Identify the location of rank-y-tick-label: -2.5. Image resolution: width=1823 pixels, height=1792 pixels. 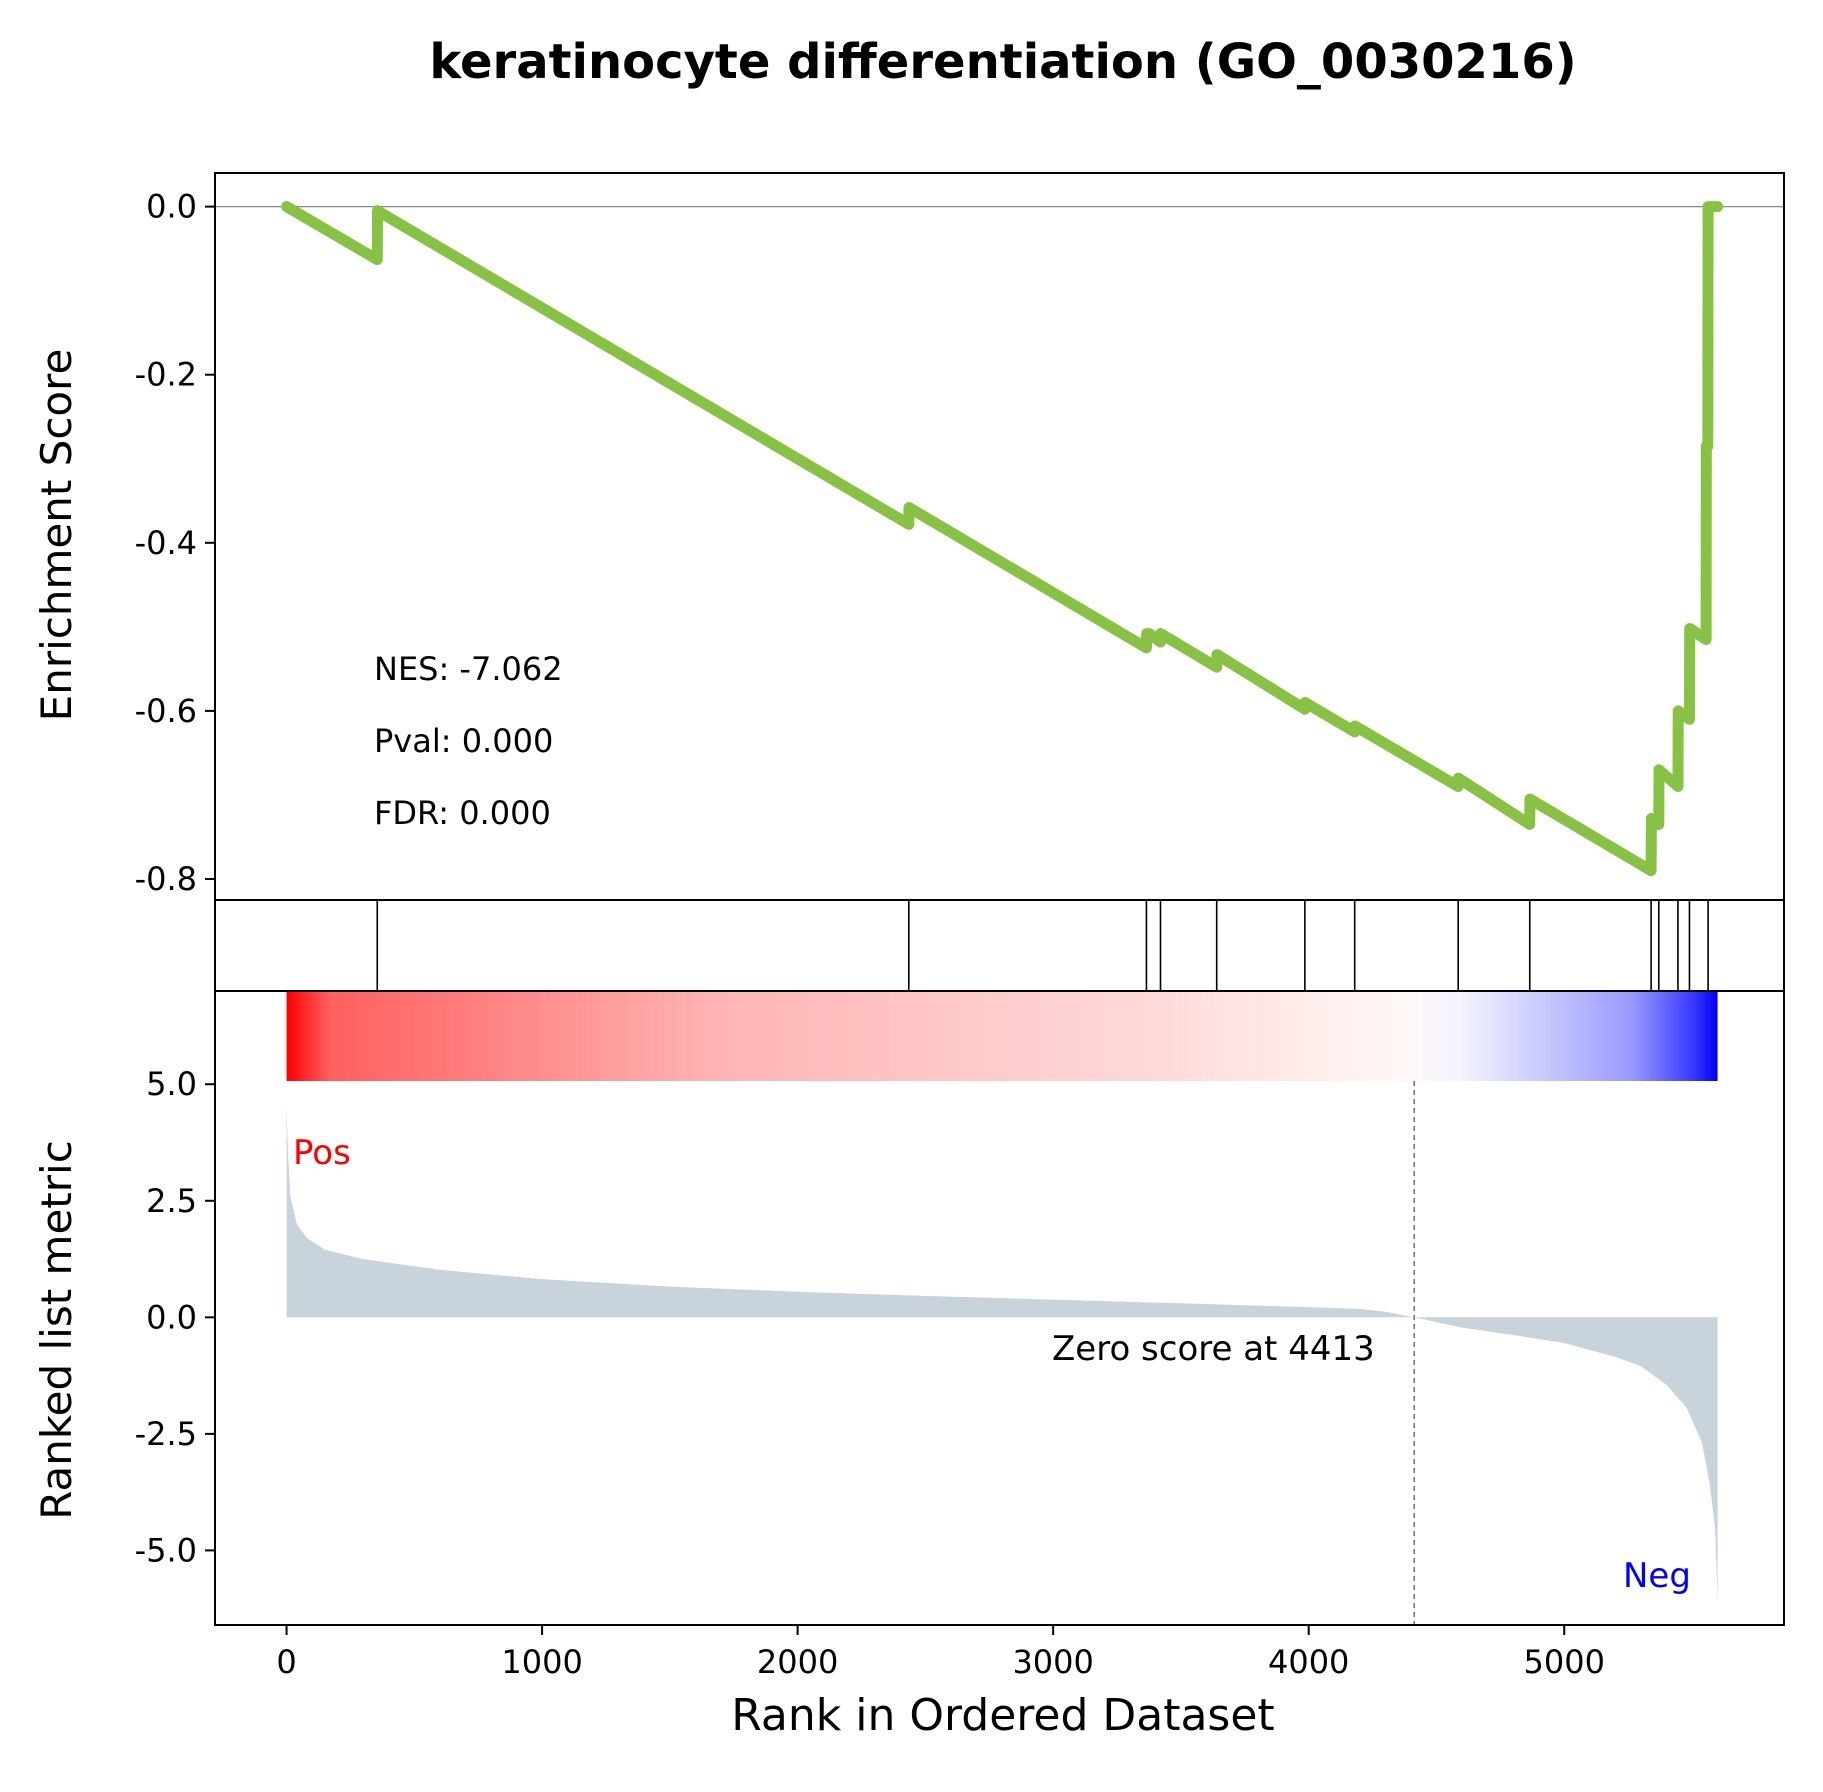
(166, 1434).